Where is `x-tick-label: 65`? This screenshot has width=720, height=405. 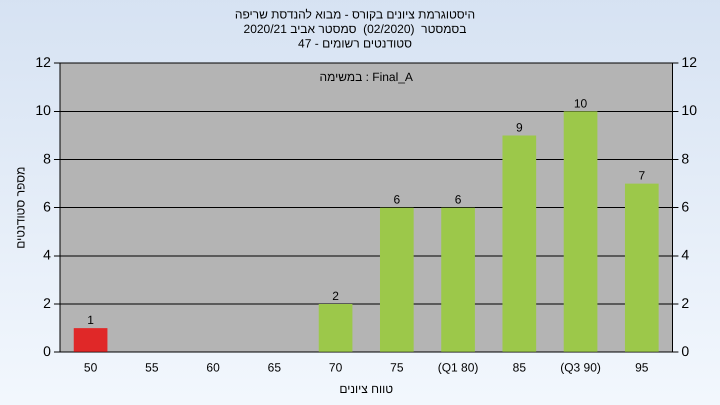 x-tick-label: 65 is located at coordinates (275, 367).